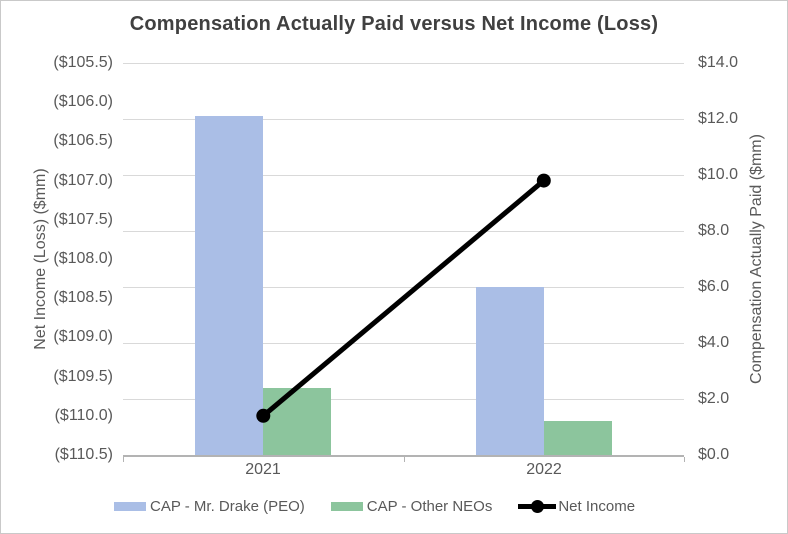 The width and height of the screenshot is (788, 534). Describe the element at coordinates (83, 180) in the screenshot. I see `y-axis-left-tick-label: ($107.0)` at that location.